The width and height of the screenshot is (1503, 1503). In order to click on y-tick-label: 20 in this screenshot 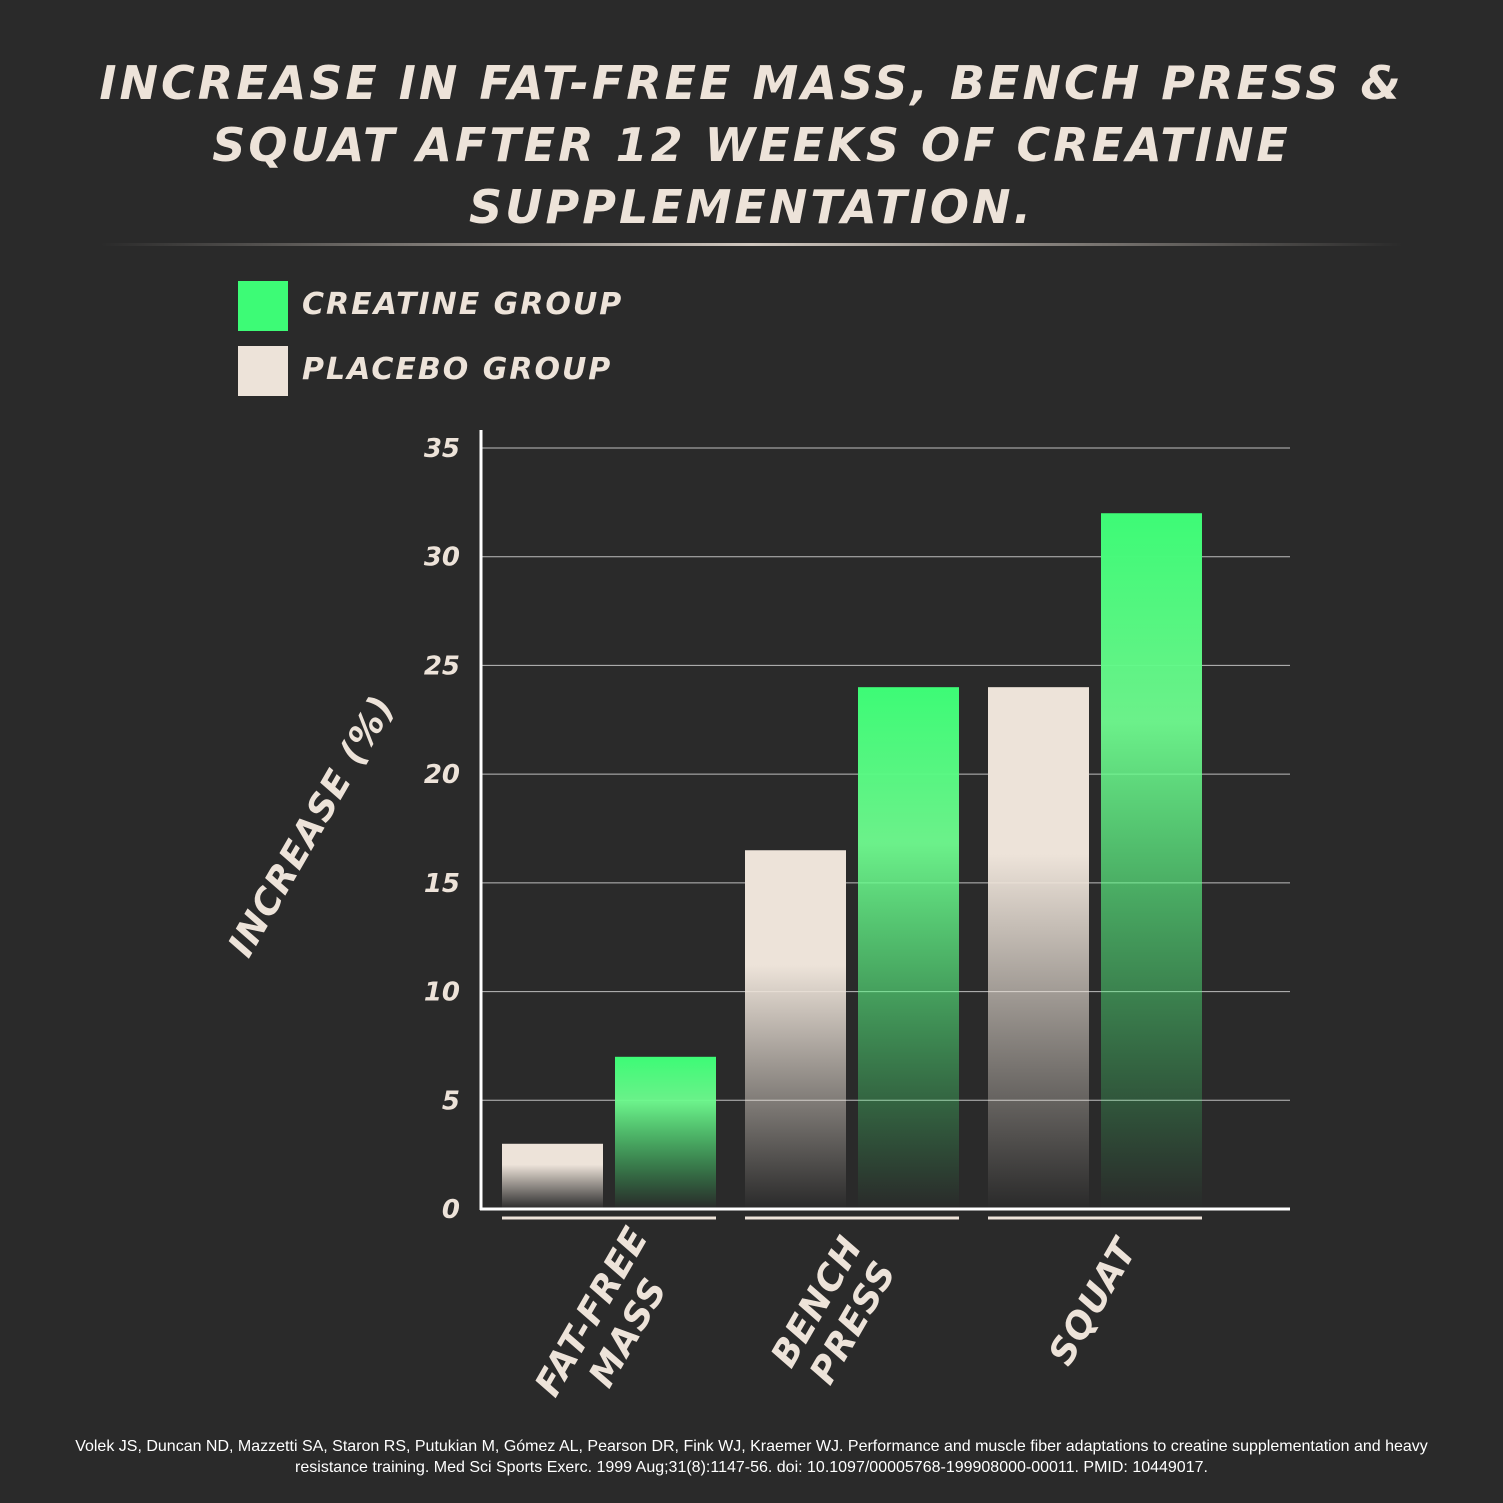, I will do `click(442, 775)`.